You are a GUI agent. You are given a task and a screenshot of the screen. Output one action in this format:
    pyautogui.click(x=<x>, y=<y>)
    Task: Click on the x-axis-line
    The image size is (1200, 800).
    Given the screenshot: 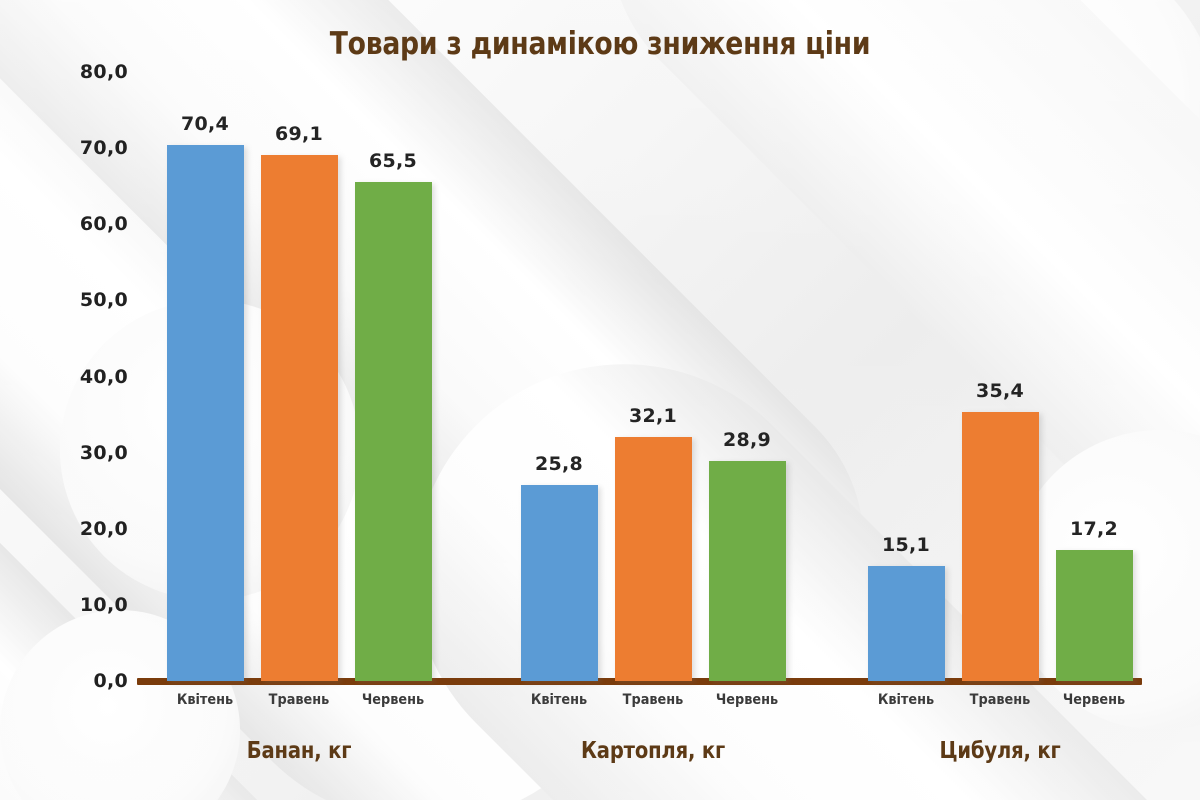 What is the action you would take?
    pyautogui.click(x=639, y=681)
    